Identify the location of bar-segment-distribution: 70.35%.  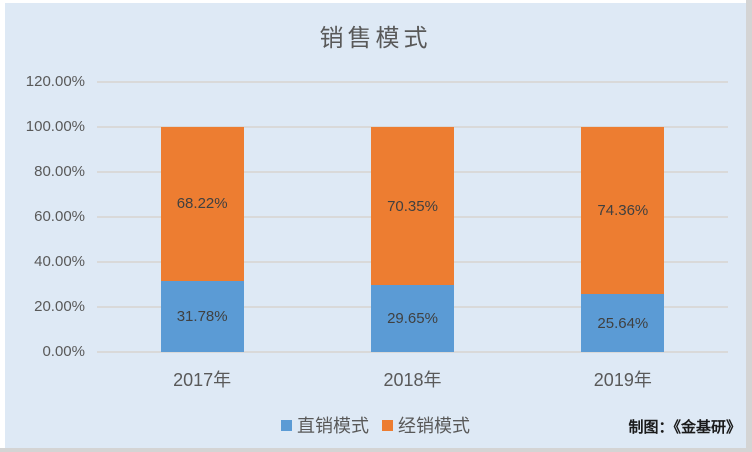
(412, 206).